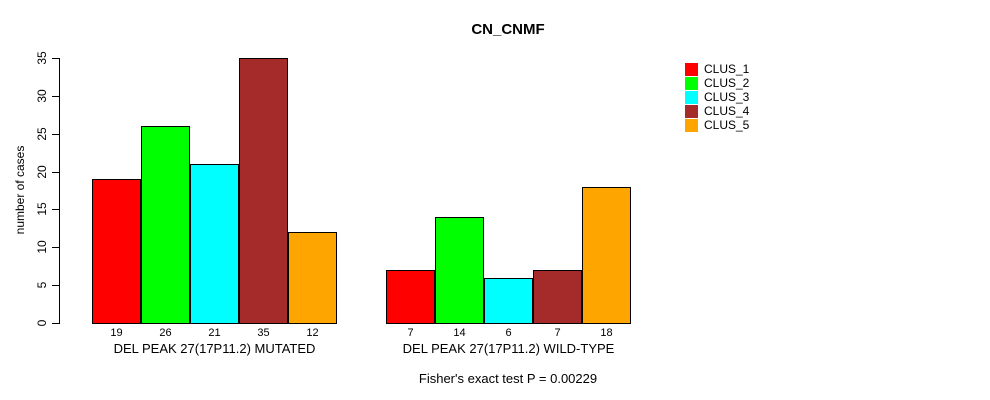 The image size is (990, 400). Describe the element at coordinates (42, 247) in the screenshot. I see `y-tick-label: 10` at that location.